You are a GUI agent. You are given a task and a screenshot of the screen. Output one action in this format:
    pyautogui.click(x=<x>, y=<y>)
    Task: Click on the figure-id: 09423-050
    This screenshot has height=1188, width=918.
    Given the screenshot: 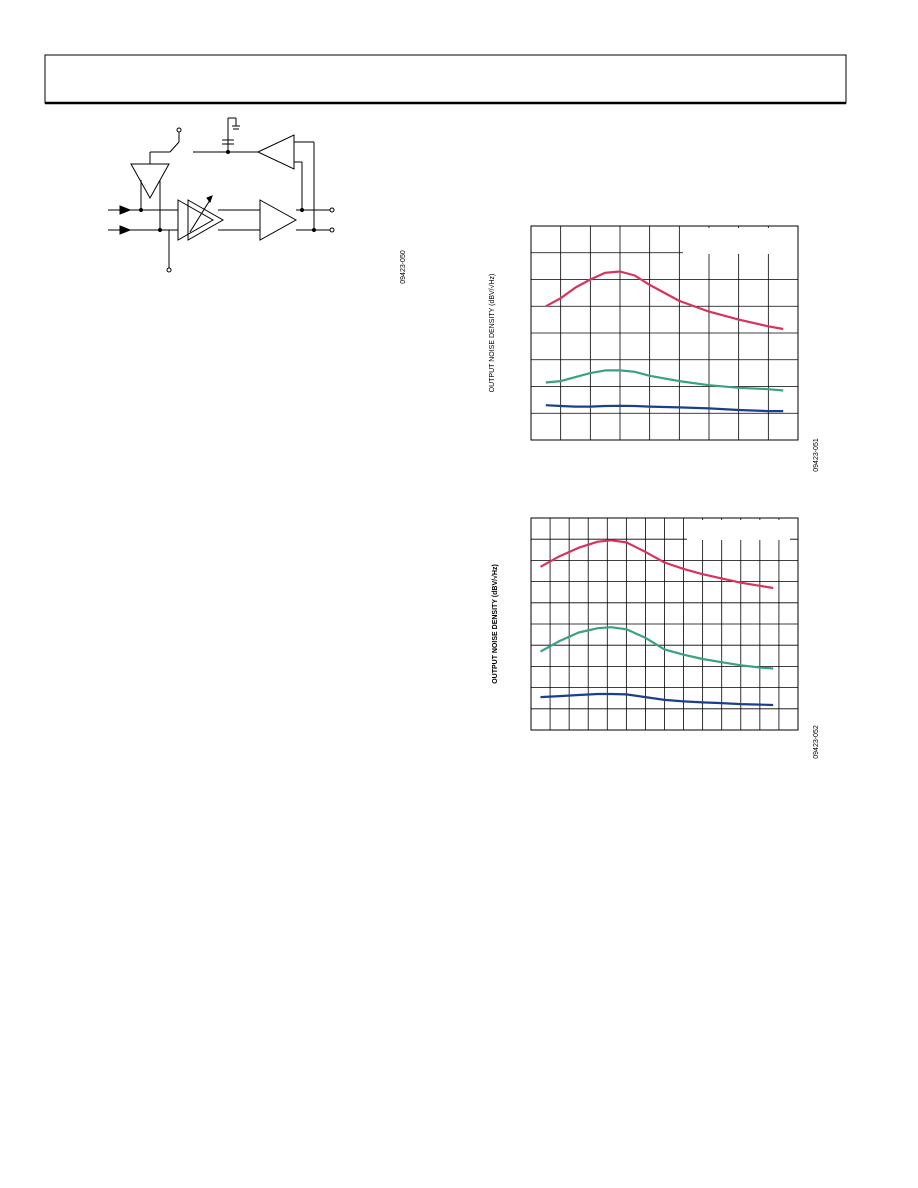 What is the action you would take?
    pyautogui.click(x=403, y=267)
    